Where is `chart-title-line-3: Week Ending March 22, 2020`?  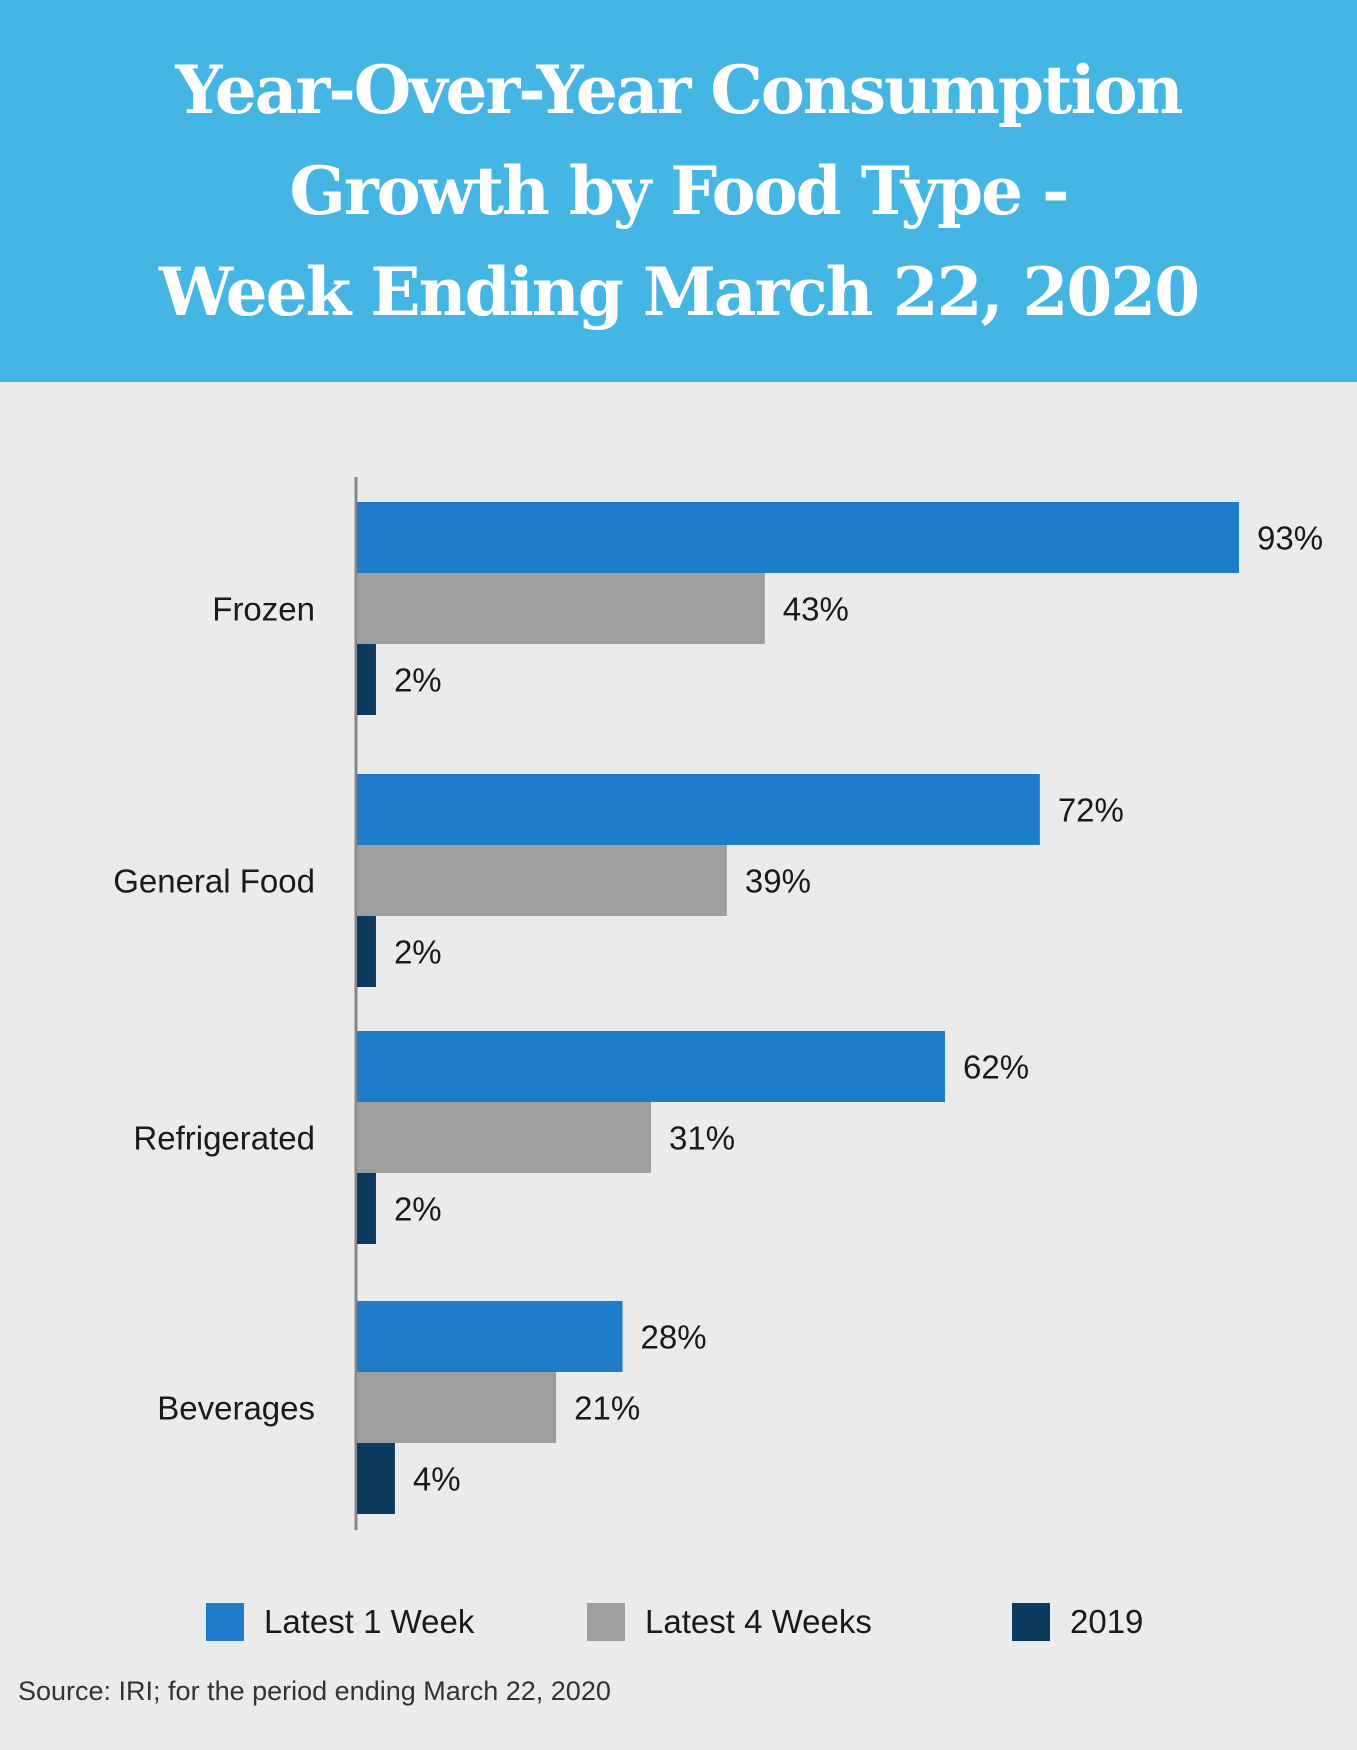 chart-title-line-3: Week Ending March 22, 2020 is located at coordinates (679, 292).